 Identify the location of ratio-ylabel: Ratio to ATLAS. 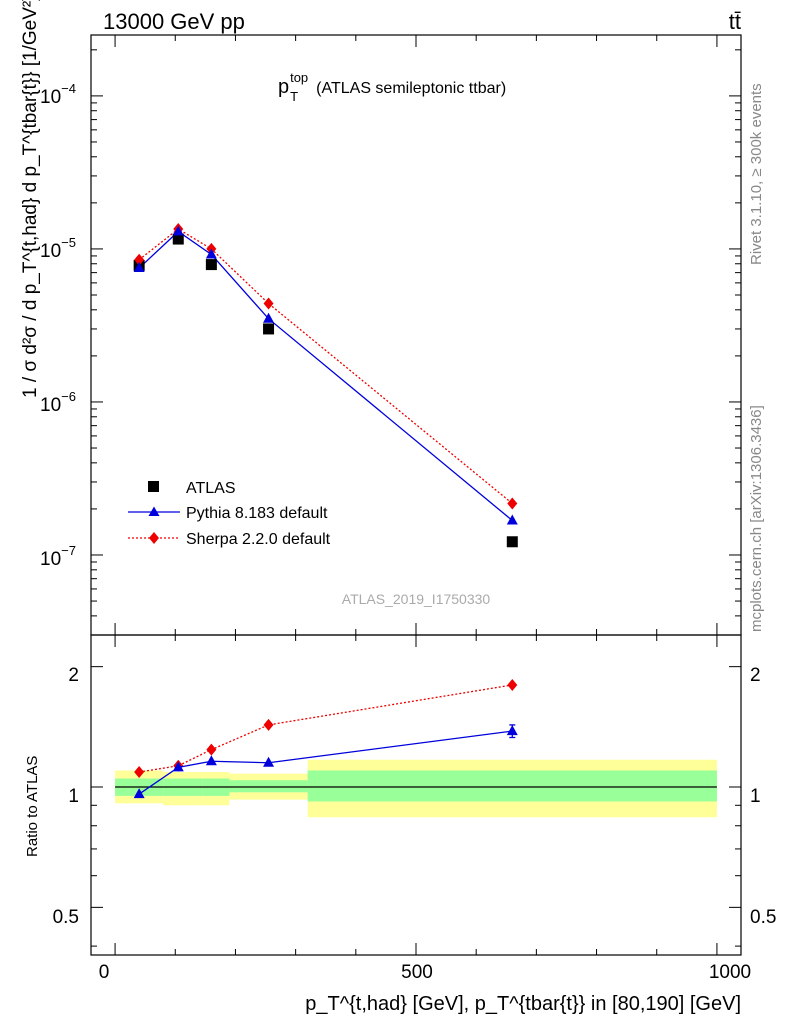
(32, 806).